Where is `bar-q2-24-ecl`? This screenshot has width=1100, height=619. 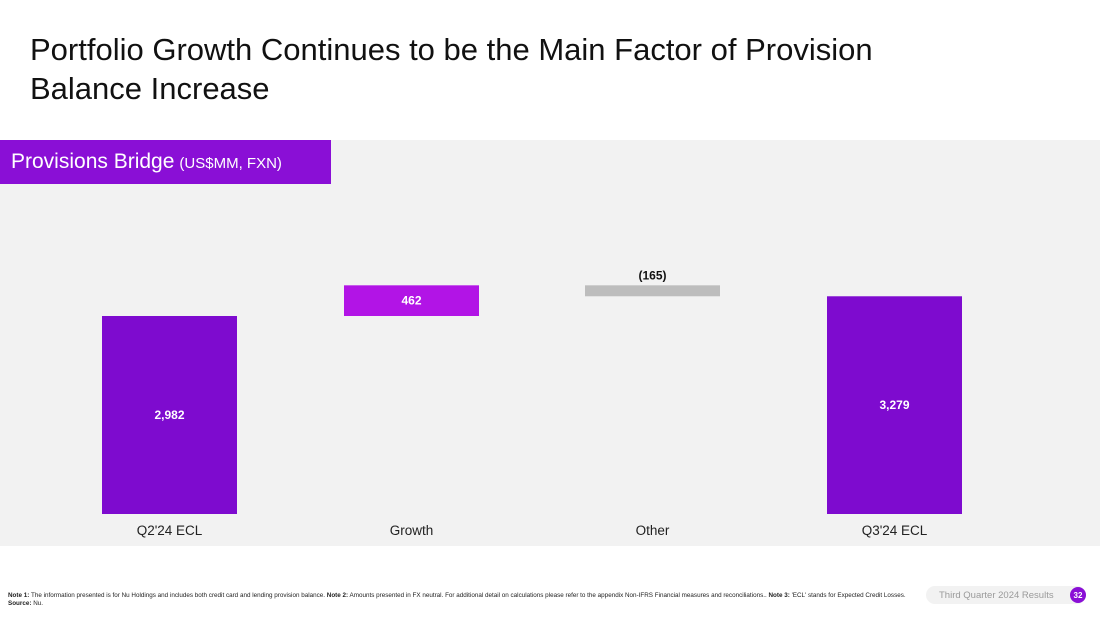 bar-q2-24-ecl is located at coordinates (169, 415).